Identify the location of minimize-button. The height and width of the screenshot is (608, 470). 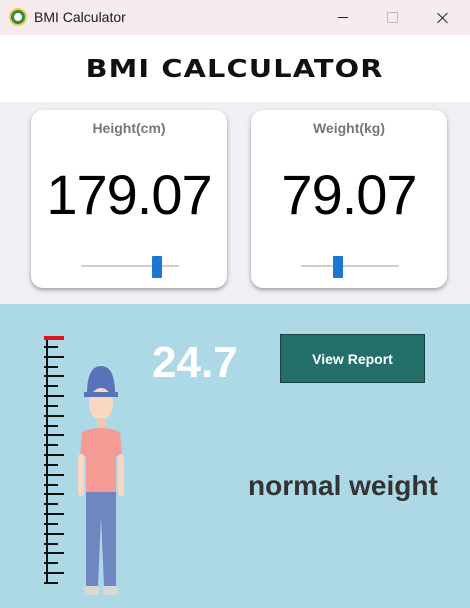
(343, 17).